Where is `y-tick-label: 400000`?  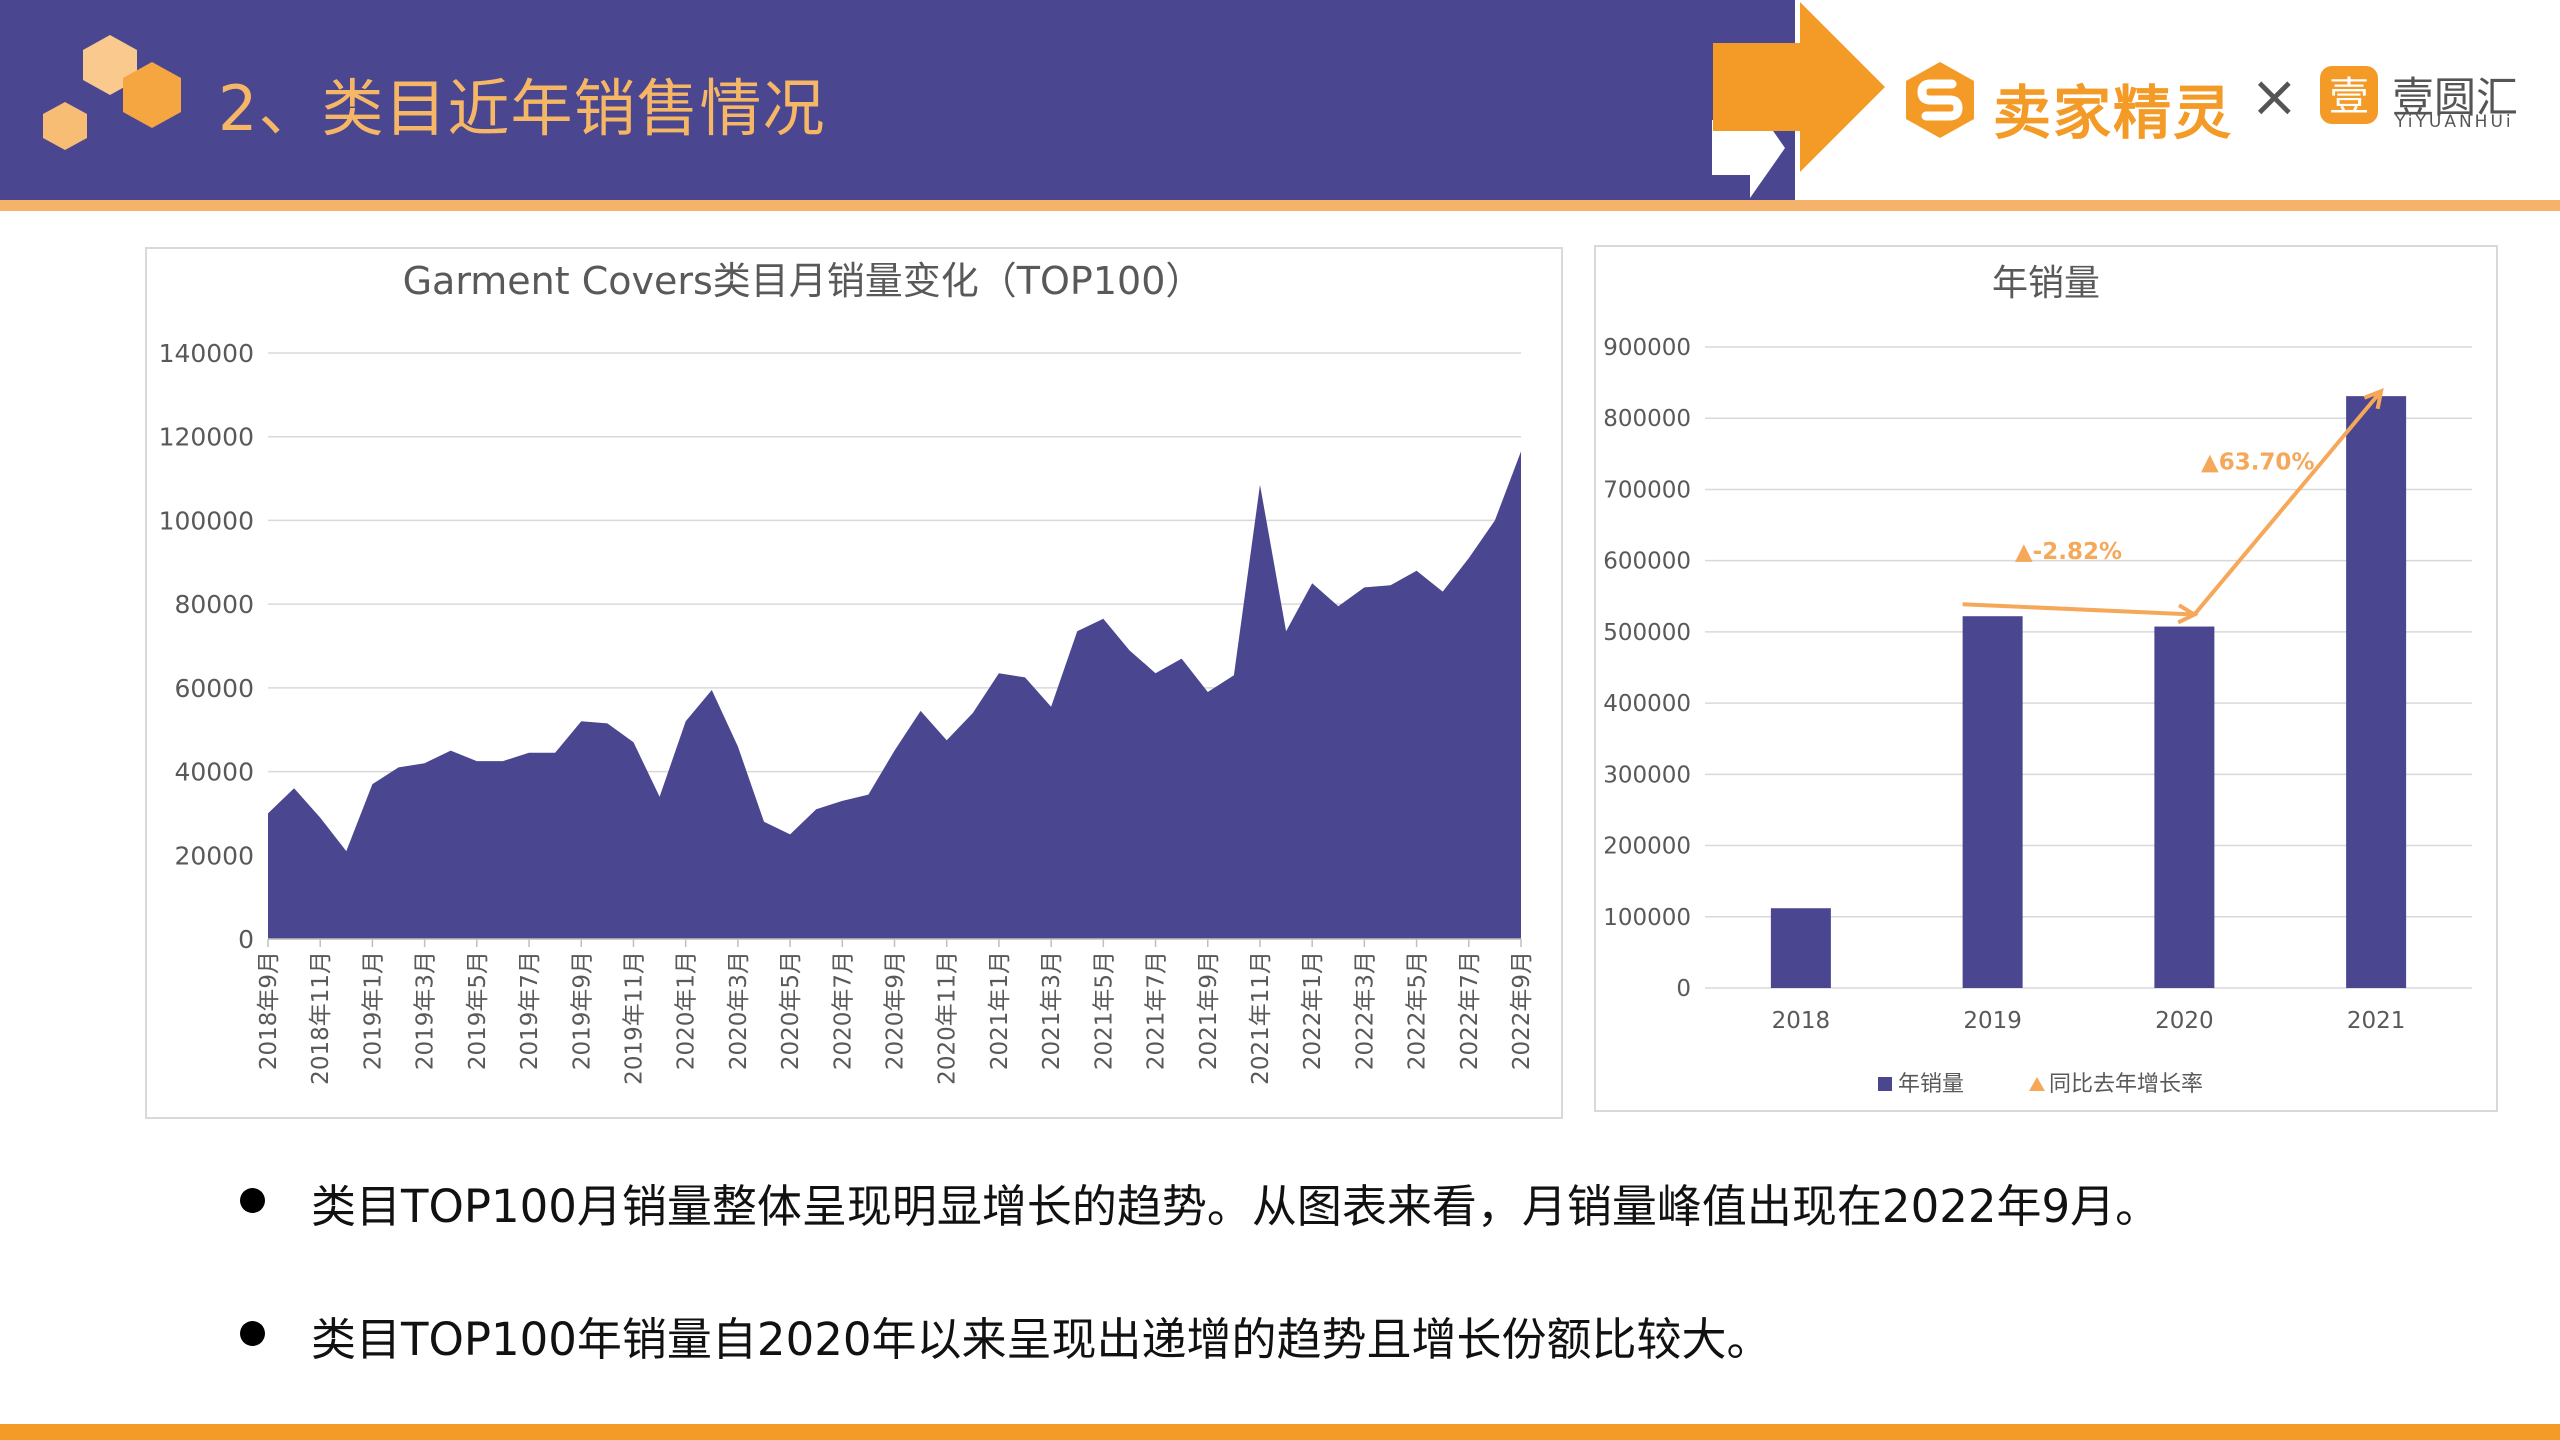 y-tick-label: 400000 is located at coordinates (1647, 704).